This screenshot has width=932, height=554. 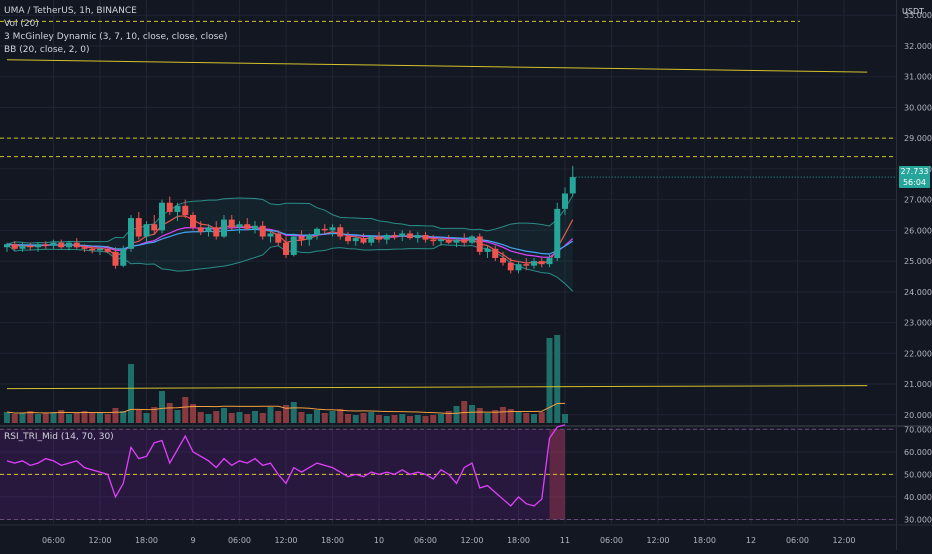 What do you see at coordinates (70, 11) in the screenshot?
I see `symbol-title: UMA / TetherUS, 1h, BINANCE` at bounding box center [70, 11].